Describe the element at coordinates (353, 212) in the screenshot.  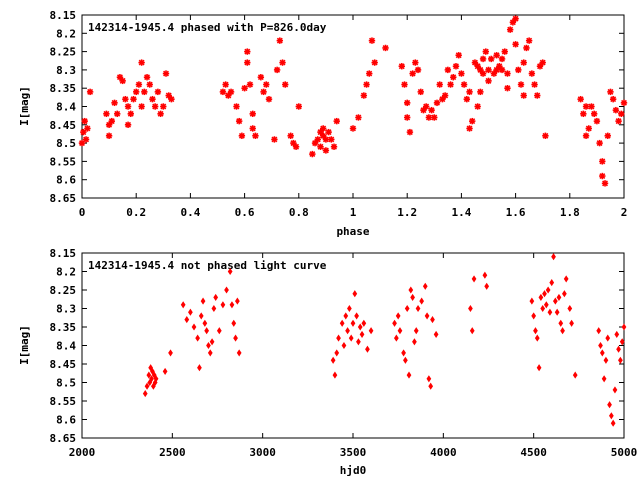
I see `x-tick-label: 1` at that location.